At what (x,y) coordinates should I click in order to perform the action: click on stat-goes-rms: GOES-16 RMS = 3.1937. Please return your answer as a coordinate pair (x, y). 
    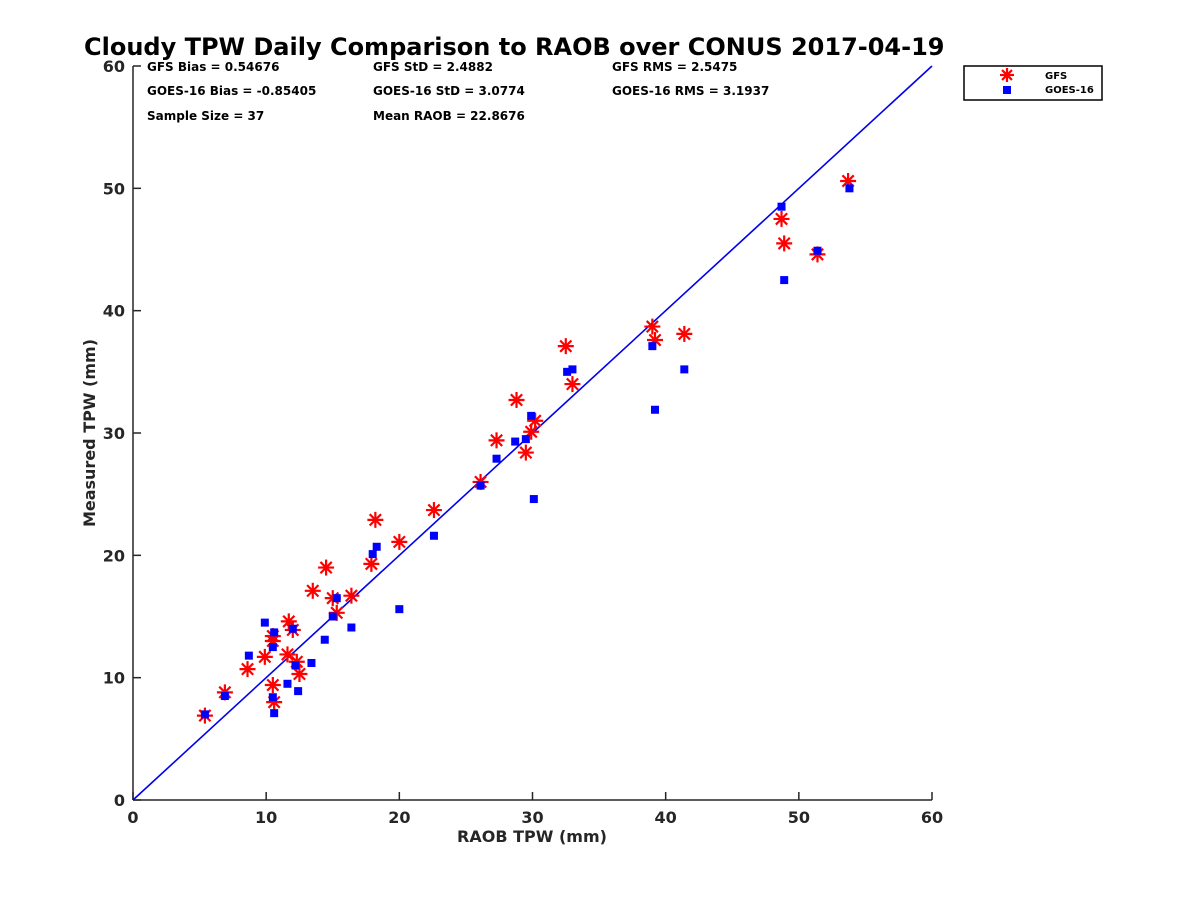
    Looking at the image, I should click on (690, 91).